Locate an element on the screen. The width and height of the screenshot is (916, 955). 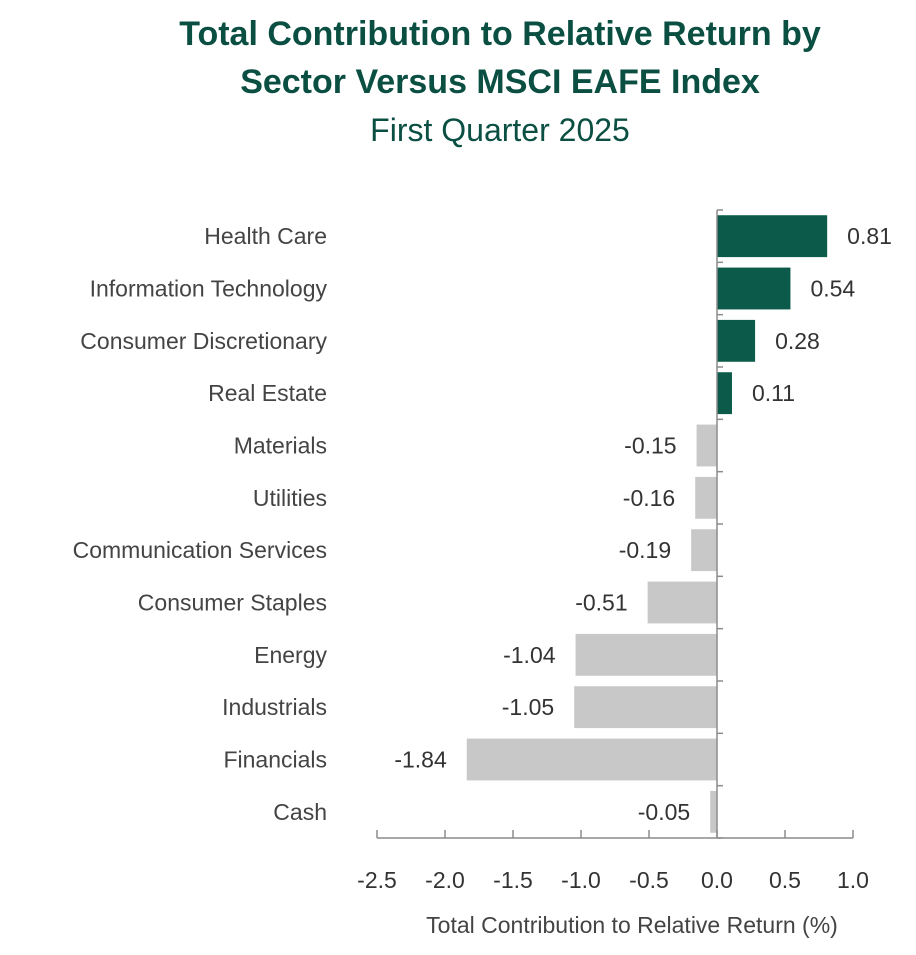
bar-materials is located at coordinates (706, 445).